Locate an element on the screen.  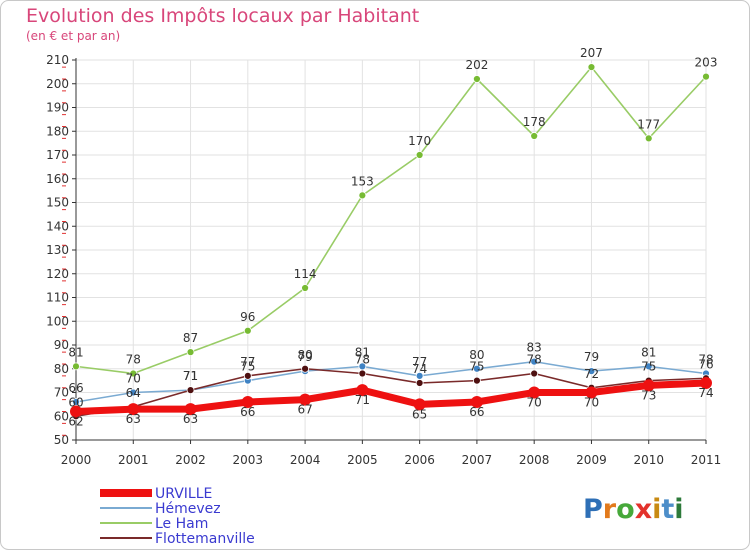
legend-item: Hémevez is located at coordinates (188, 509).